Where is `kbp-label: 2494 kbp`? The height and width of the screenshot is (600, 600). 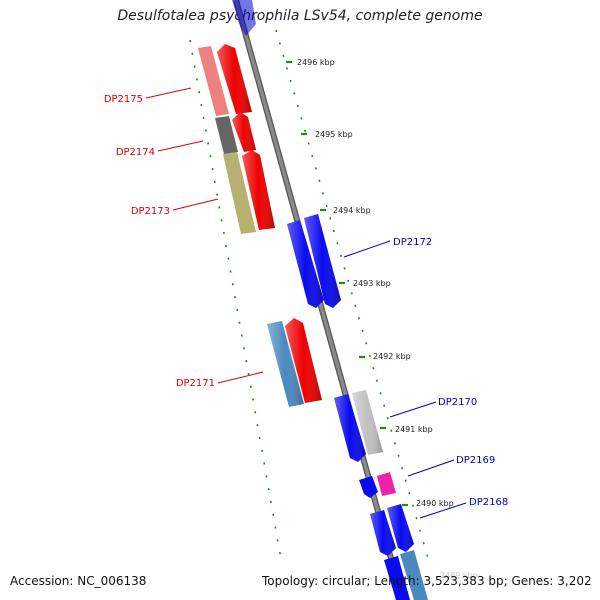 kbp-label: 2494 kbp is located at coordinates (352, 210).